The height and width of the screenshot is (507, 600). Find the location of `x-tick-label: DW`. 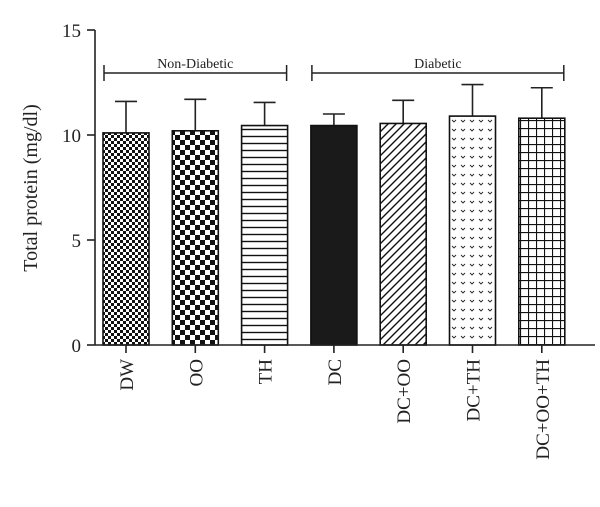

x-tick-label: DW is located at coordinates (127, 375).